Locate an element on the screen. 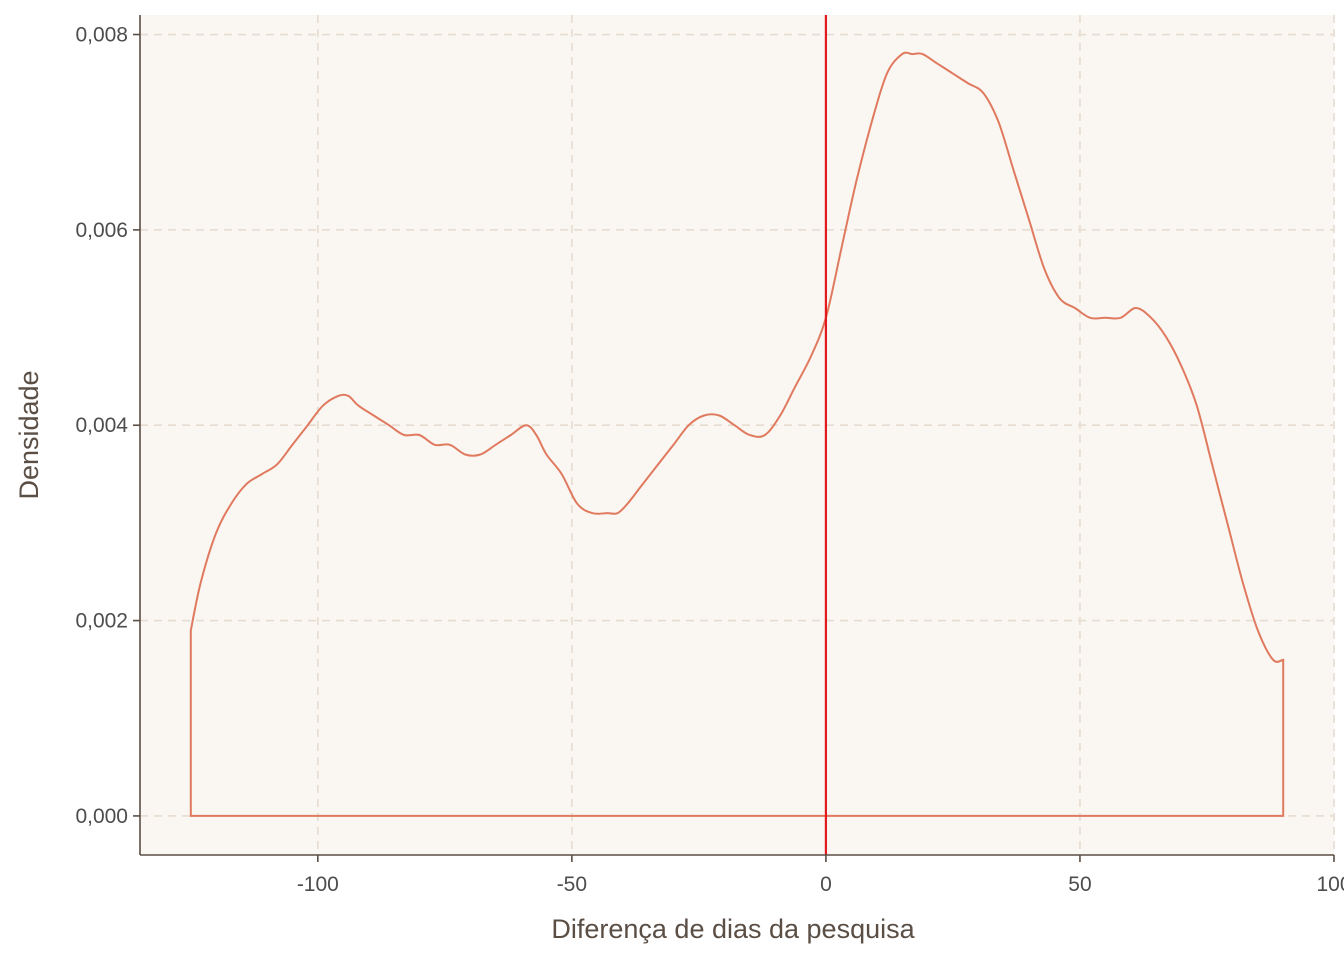 The height and width of the screenshot is (960, 1344). y-tick-label: 0,004 is located at coordinates (101, 425).